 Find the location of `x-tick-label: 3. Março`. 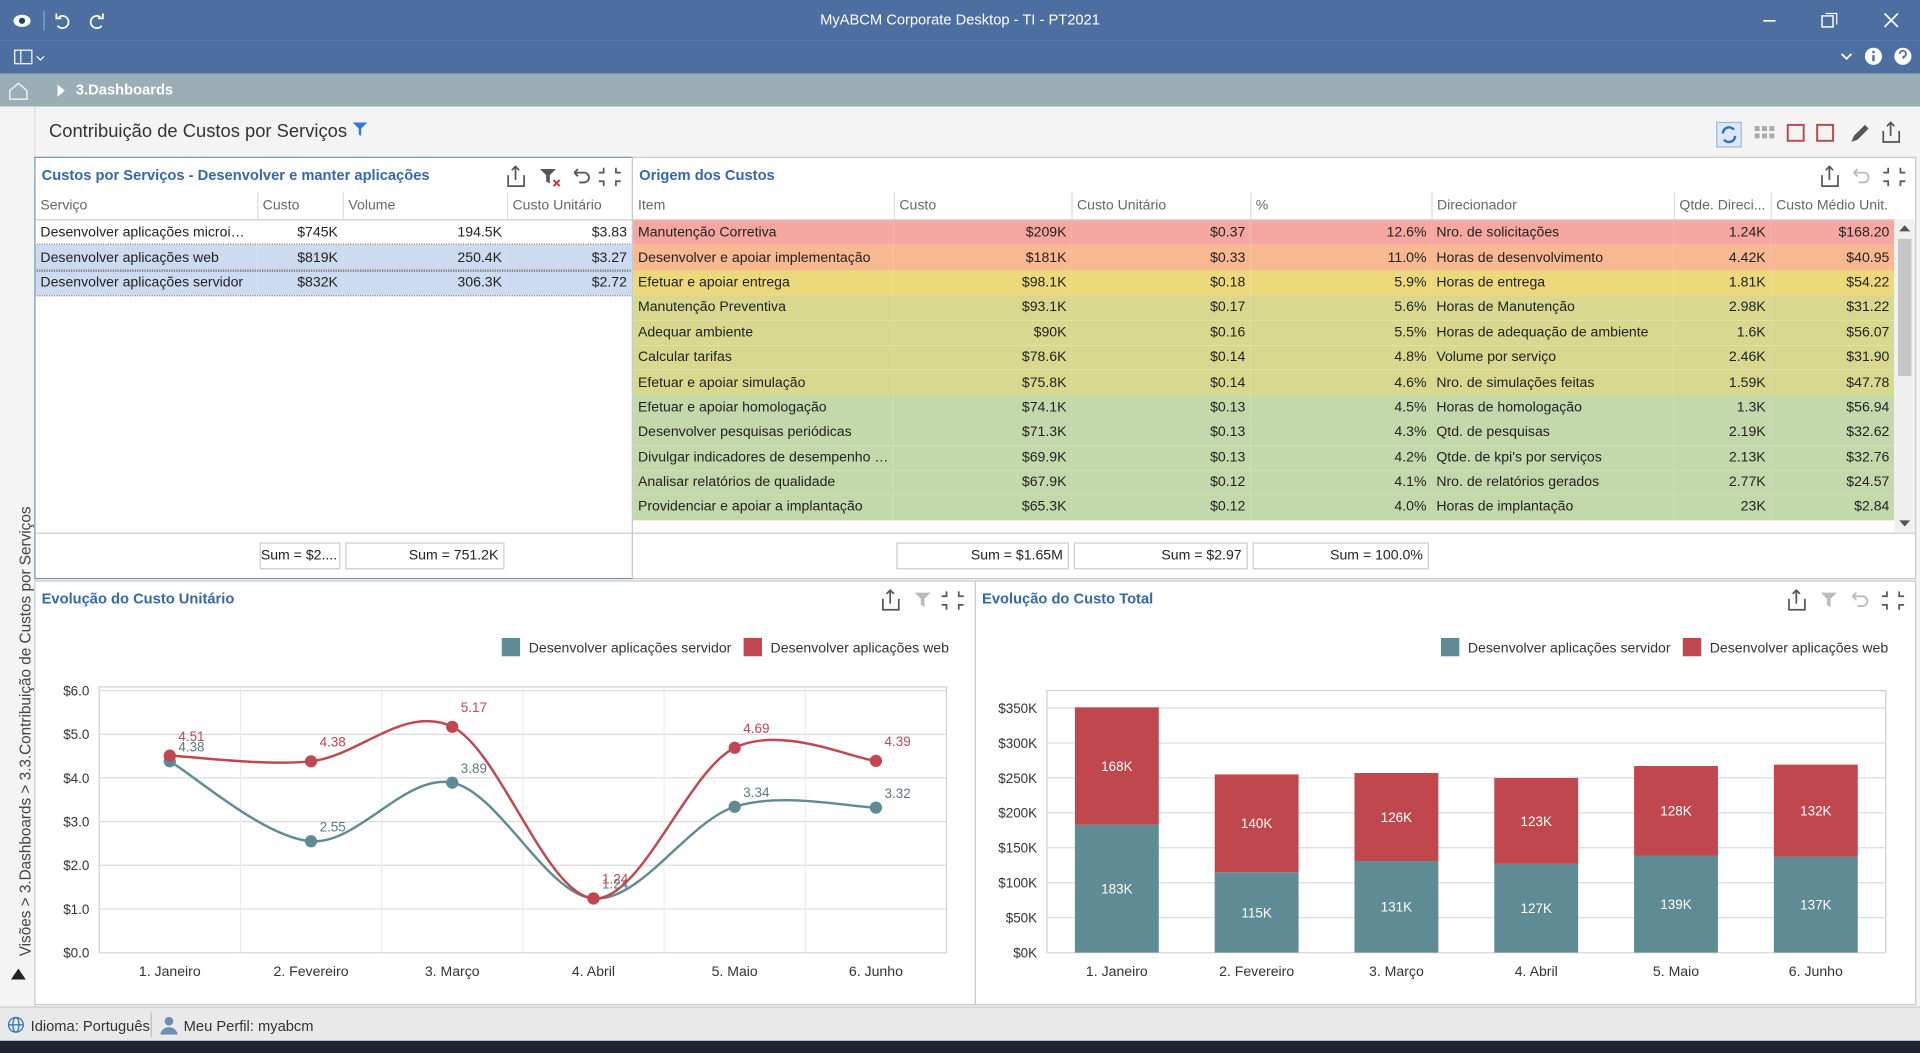

x-tick-label: 3. Março is located at coordinates (1396, 971).